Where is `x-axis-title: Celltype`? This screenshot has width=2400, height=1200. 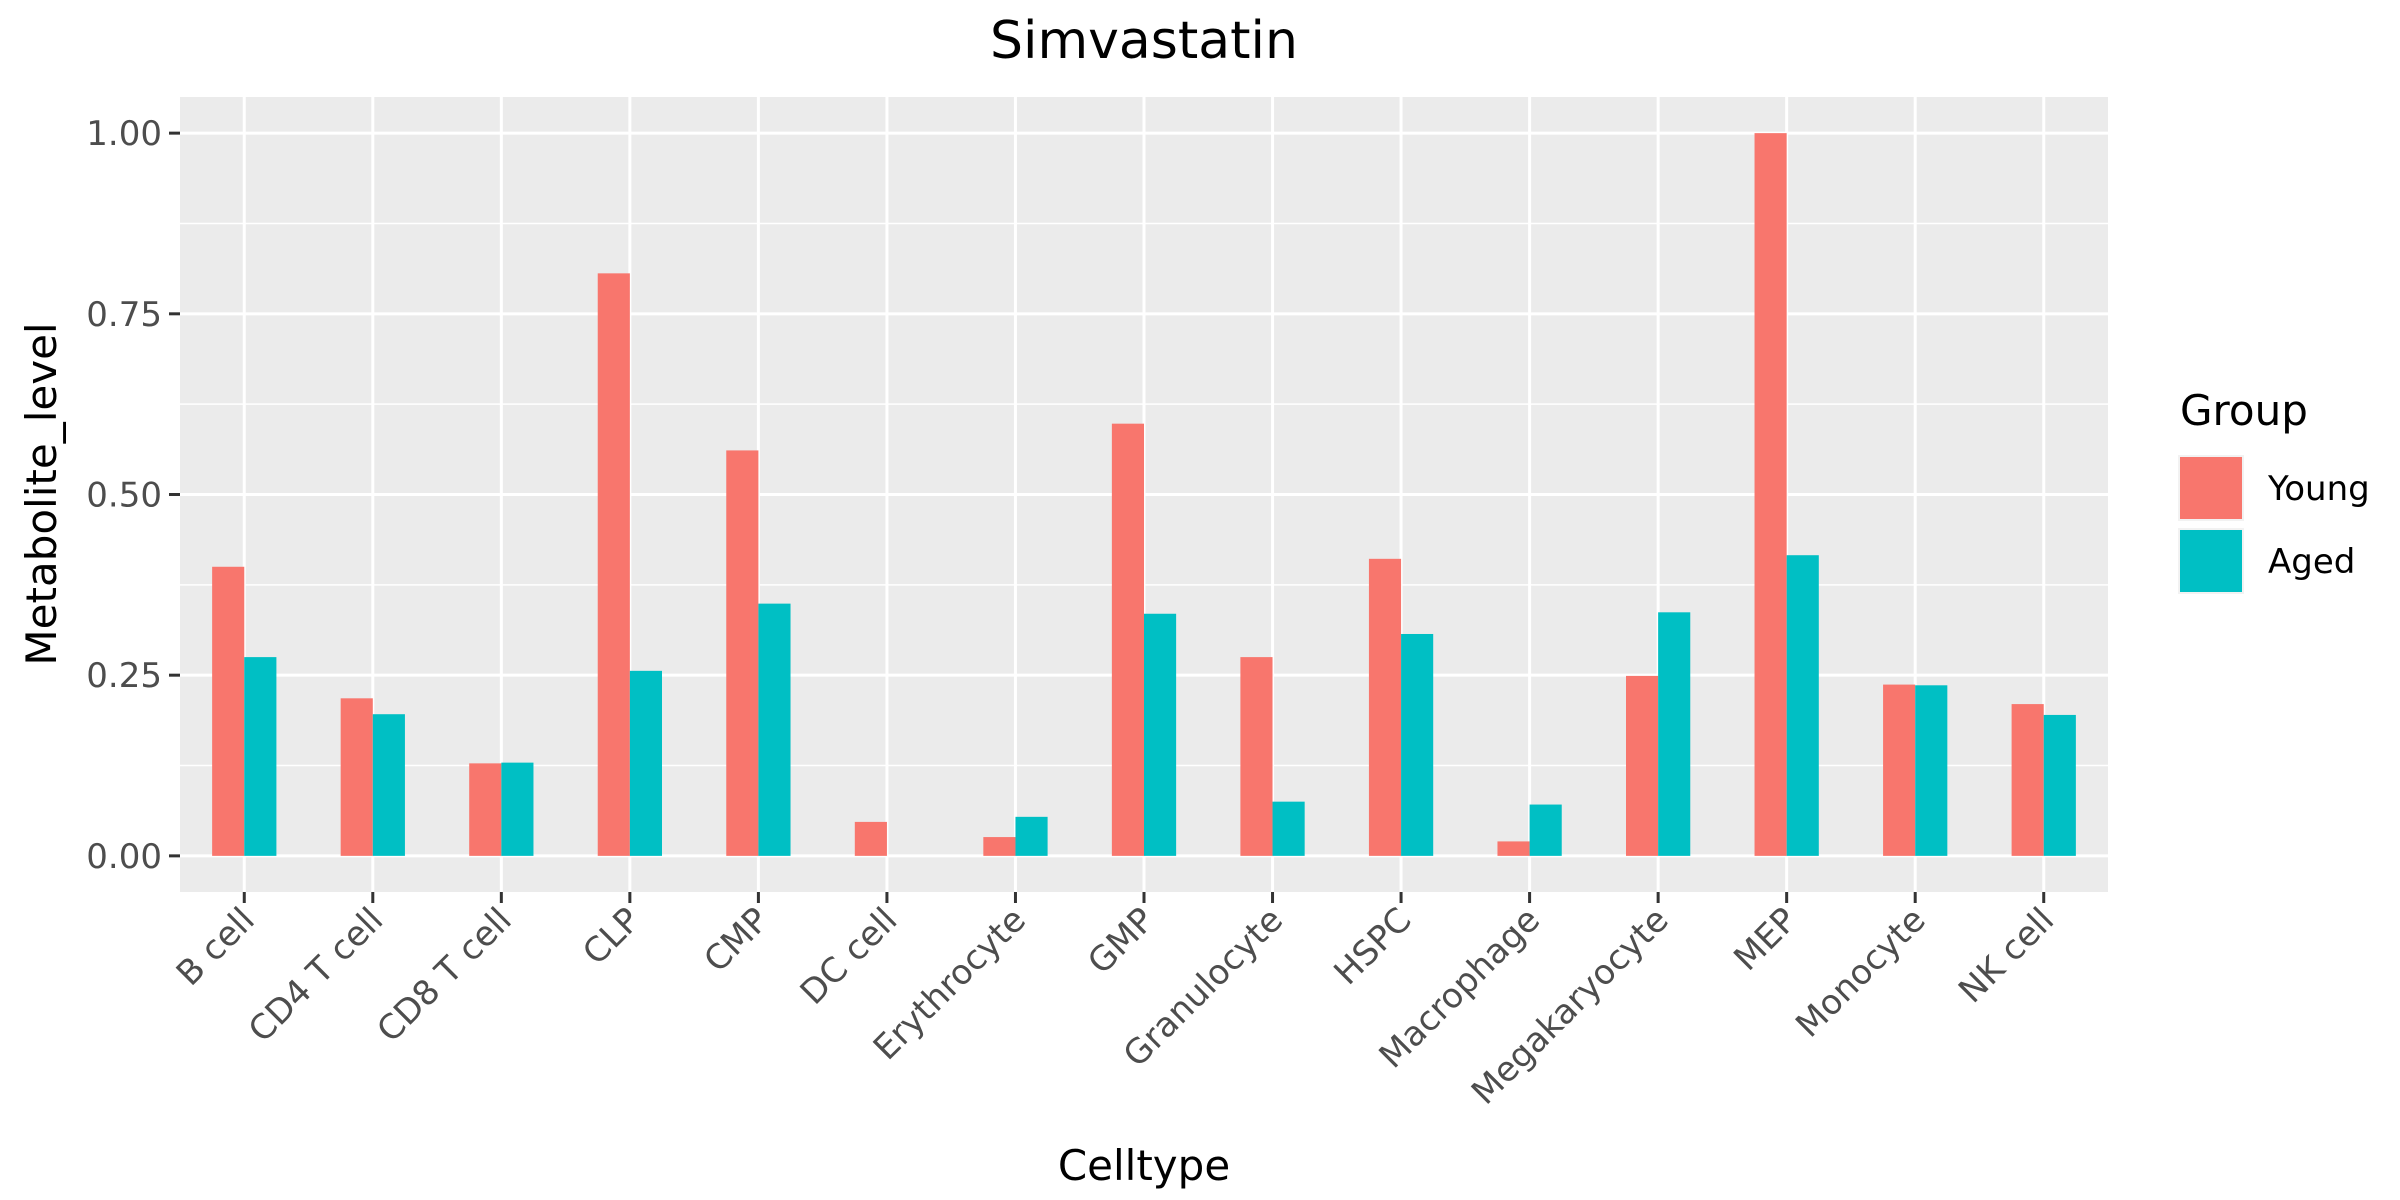
x-axis-title: Celltype is located at coordinates (1144, 1165).